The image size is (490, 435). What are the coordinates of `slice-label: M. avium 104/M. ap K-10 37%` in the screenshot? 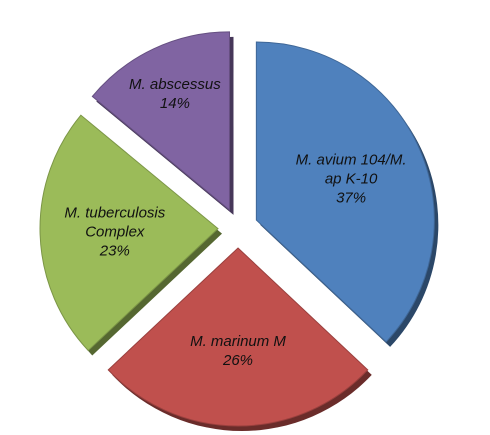 It's located at (351, 179).